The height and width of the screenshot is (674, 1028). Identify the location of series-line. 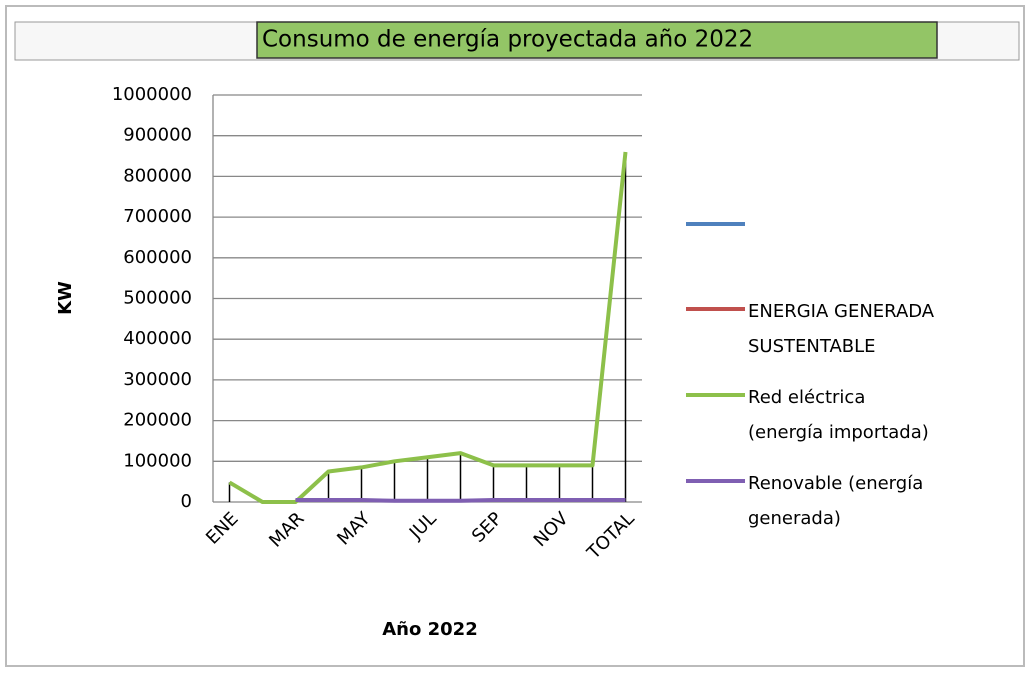
(460, 500).